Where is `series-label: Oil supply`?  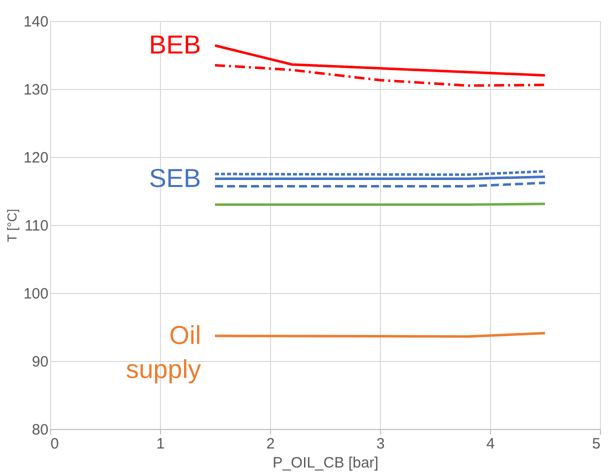
series-label: Oil supply is located at coordinates (163, 352).